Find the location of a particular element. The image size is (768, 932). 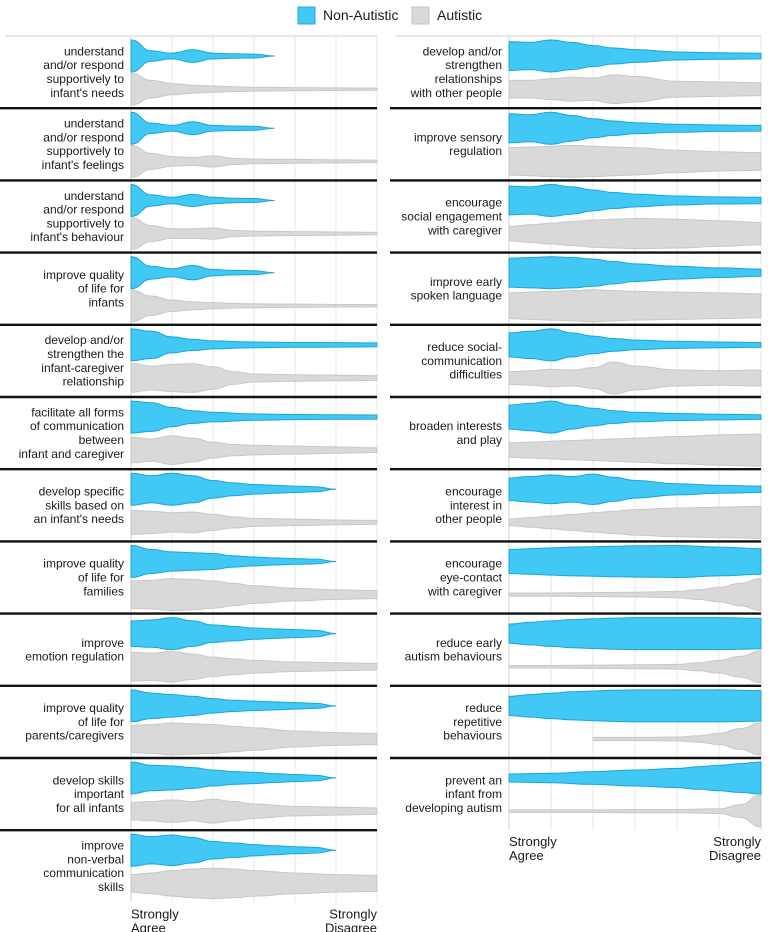

legend: Non-Autistic Autistic is located at coordinates (389, 15).